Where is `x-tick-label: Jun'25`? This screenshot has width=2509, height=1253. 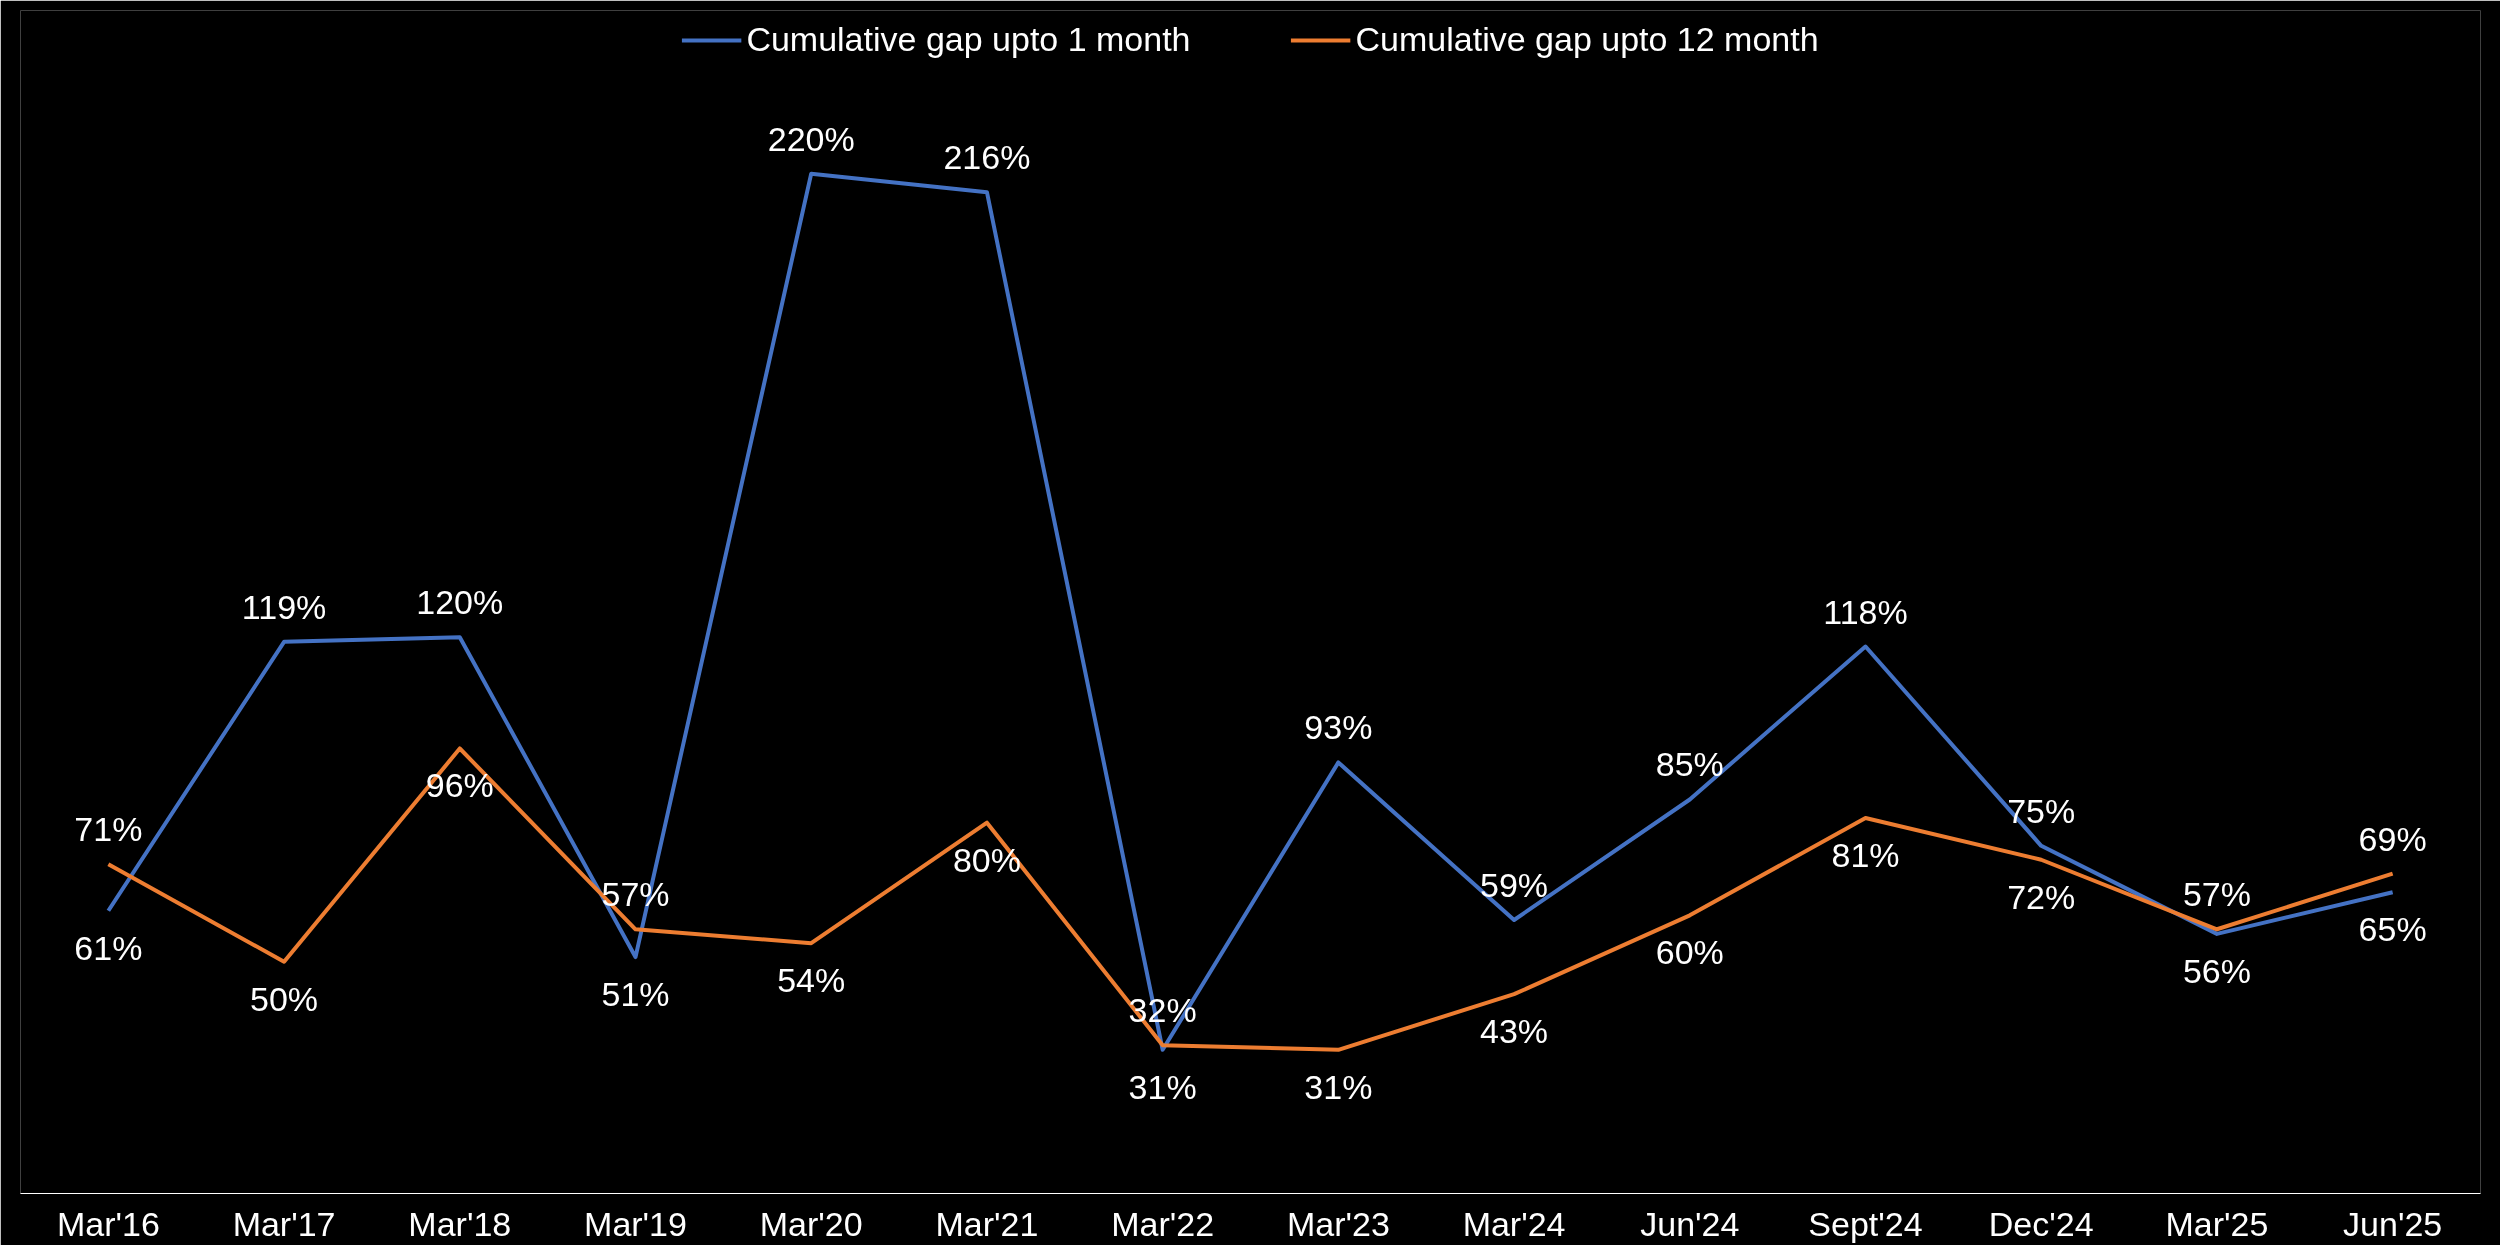
x-tick-label: Jun'25 is located at coordinates (2393, 1223).